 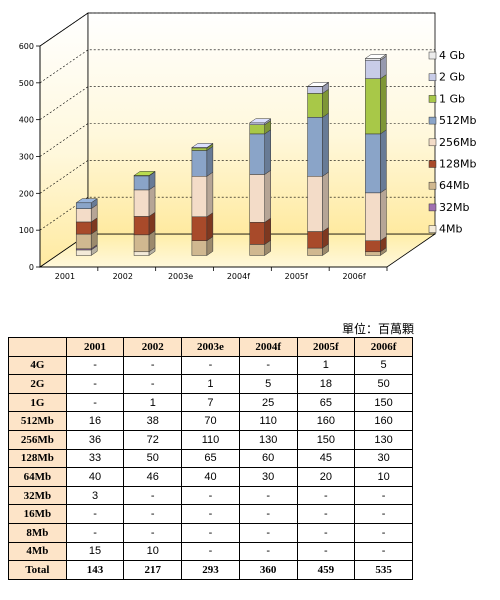 What do you see at coordinates (26, 230) in the screenshot?
I see `y-tick-label: 100` at bounding box center [26, 230].